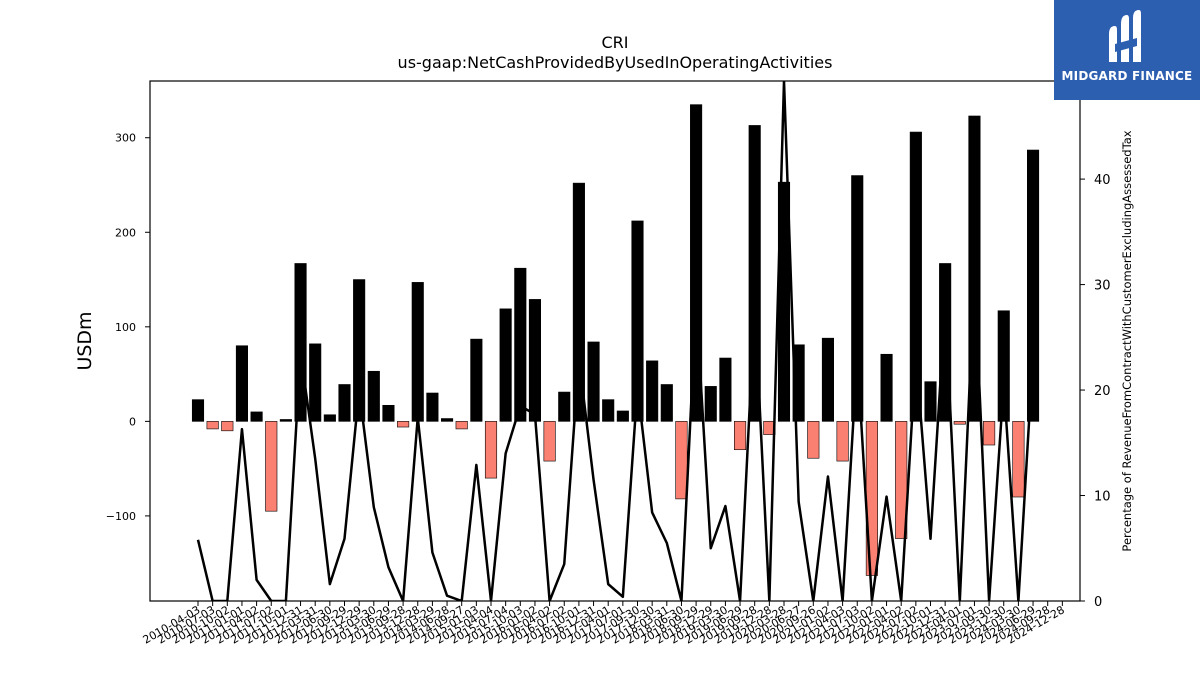  What do you see at coordinates (121, 516) in the screenshot?
I see `y-tick-label: −100` at bounding box center [121, 516].